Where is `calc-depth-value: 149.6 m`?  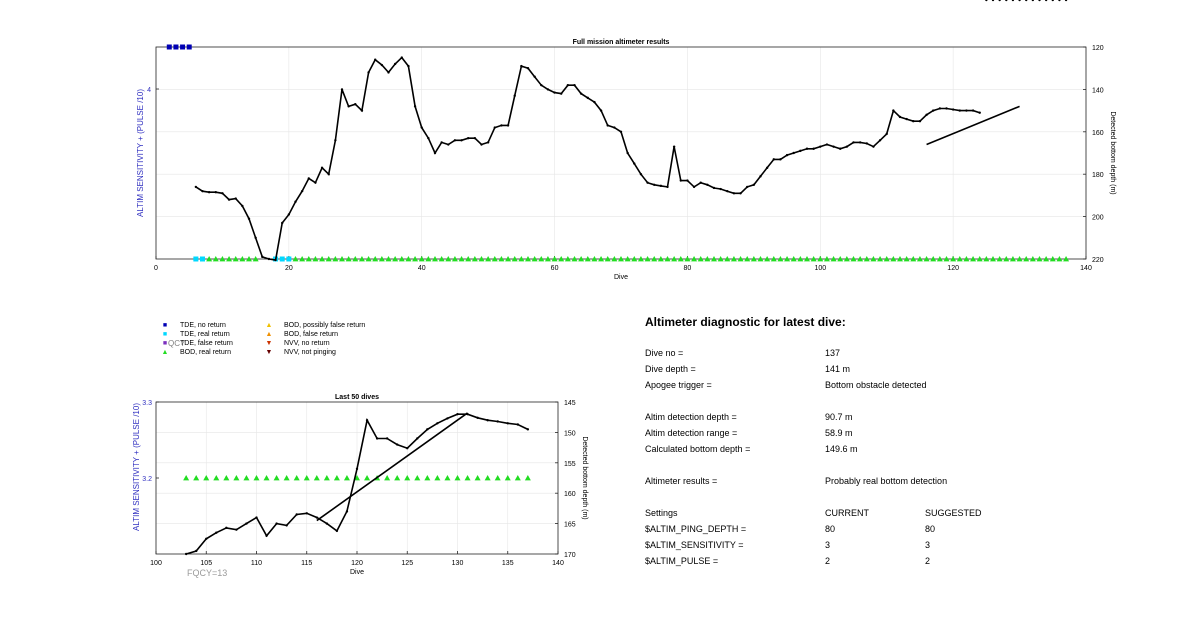
calc-depth-value: 149.6 m is located at coordinates (841, 449).